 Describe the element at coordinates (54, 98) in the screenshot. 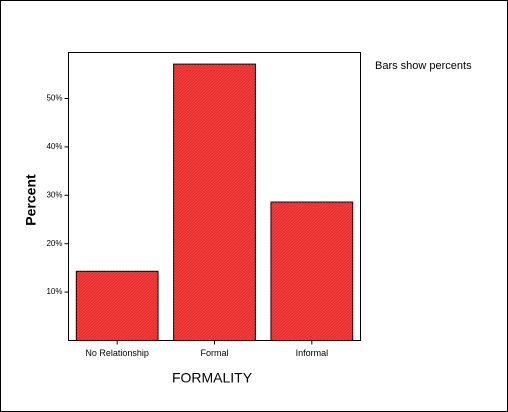

I see `y-tick-label: 50%` at that location.